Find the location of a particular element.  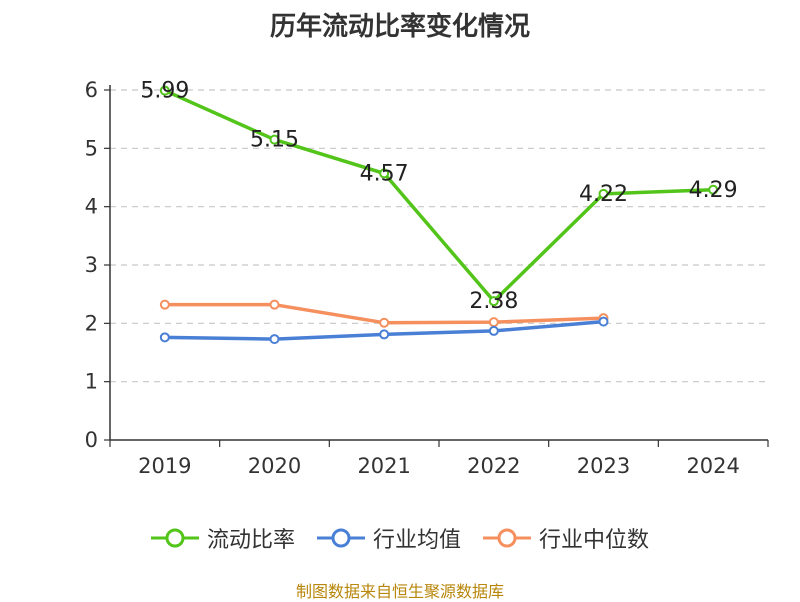

y-tick-label: 6 is located at coordinates (91, 90).